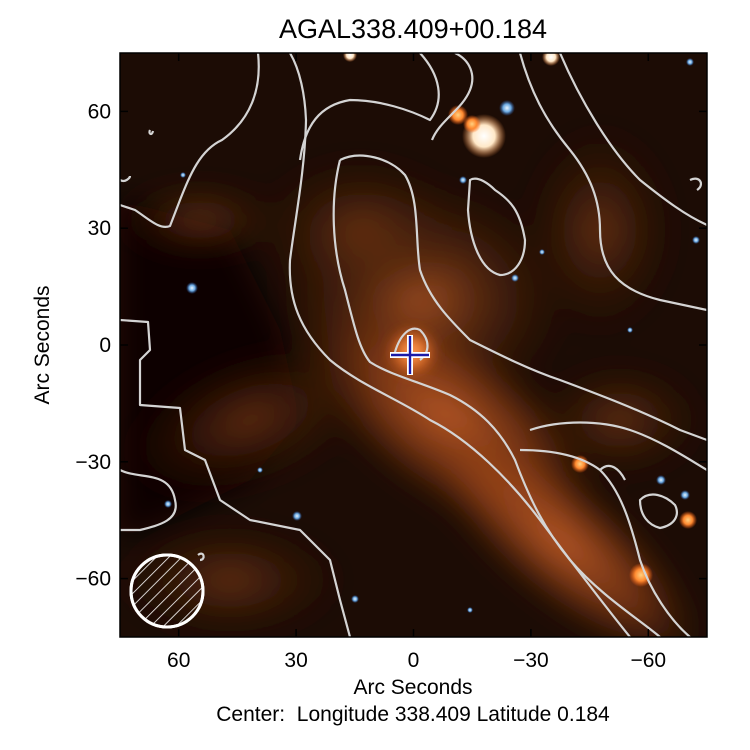 The width and height of the screenshot is (750, 750). I want to click on y-tick-label: −60, so click(93, 579).